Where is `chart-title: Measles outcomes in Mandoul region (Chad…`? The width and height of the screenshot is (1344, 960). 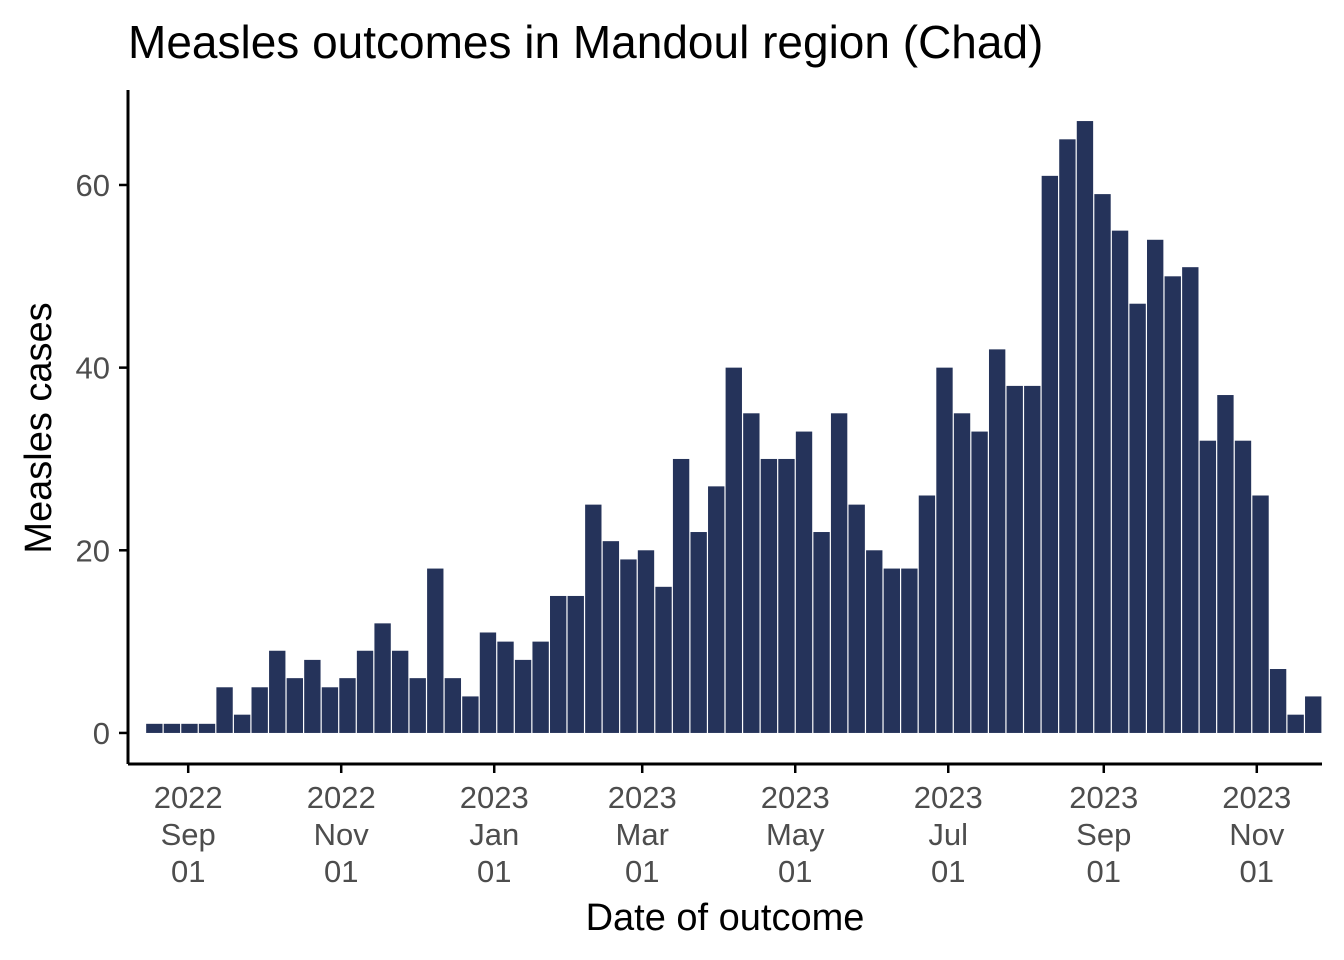
chart-title: Measles outcomes in Mandoul region (Chad… is located at coordinates (585, 42).